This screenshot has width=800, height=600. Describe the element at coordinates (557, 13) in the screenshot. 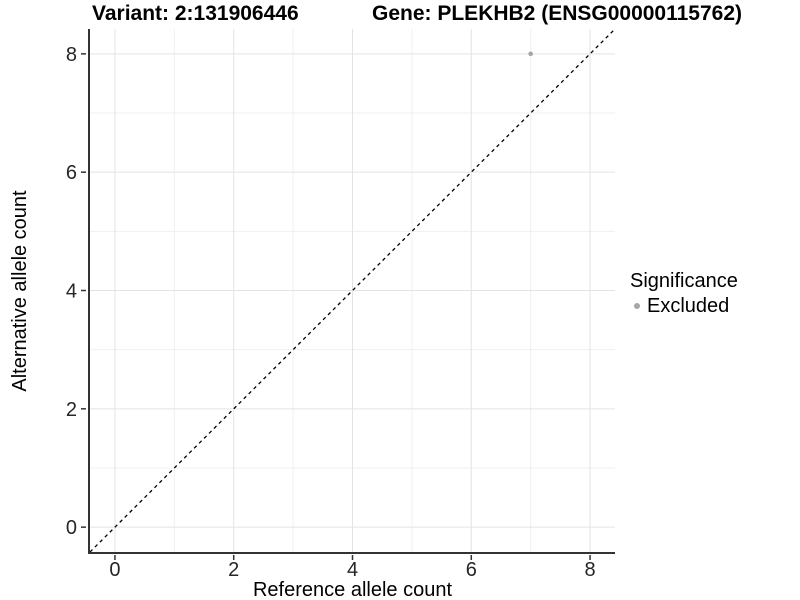

I see `title-gene: Gene: PLEKHB2 (ENSG00000115762)` at that location.